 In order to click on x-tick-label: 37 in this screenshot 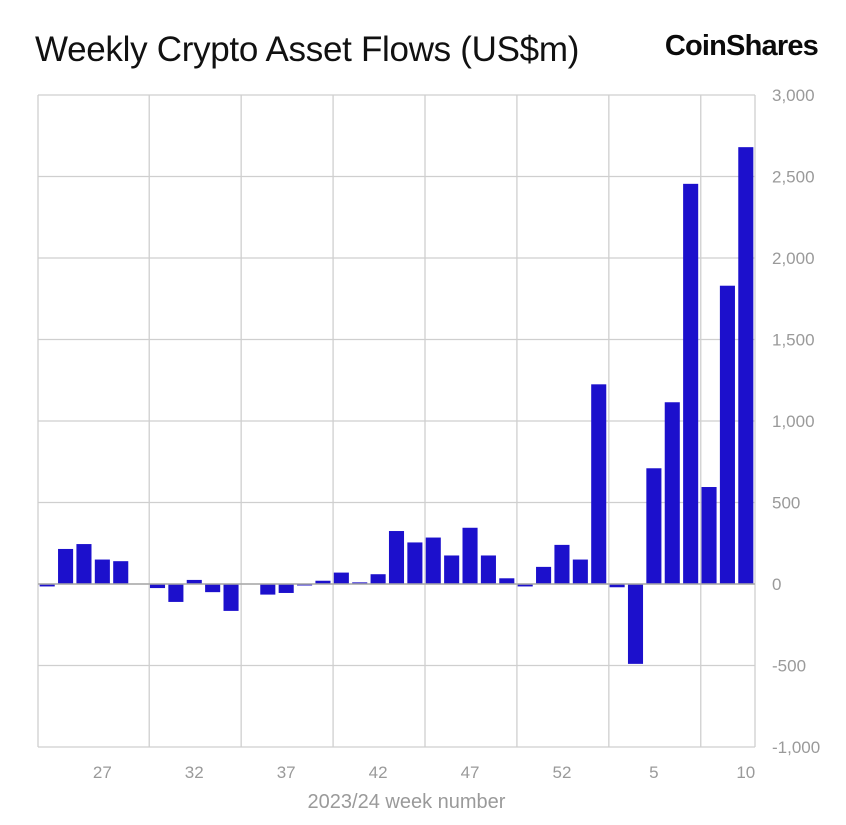, I will do `click(286, 772)`.